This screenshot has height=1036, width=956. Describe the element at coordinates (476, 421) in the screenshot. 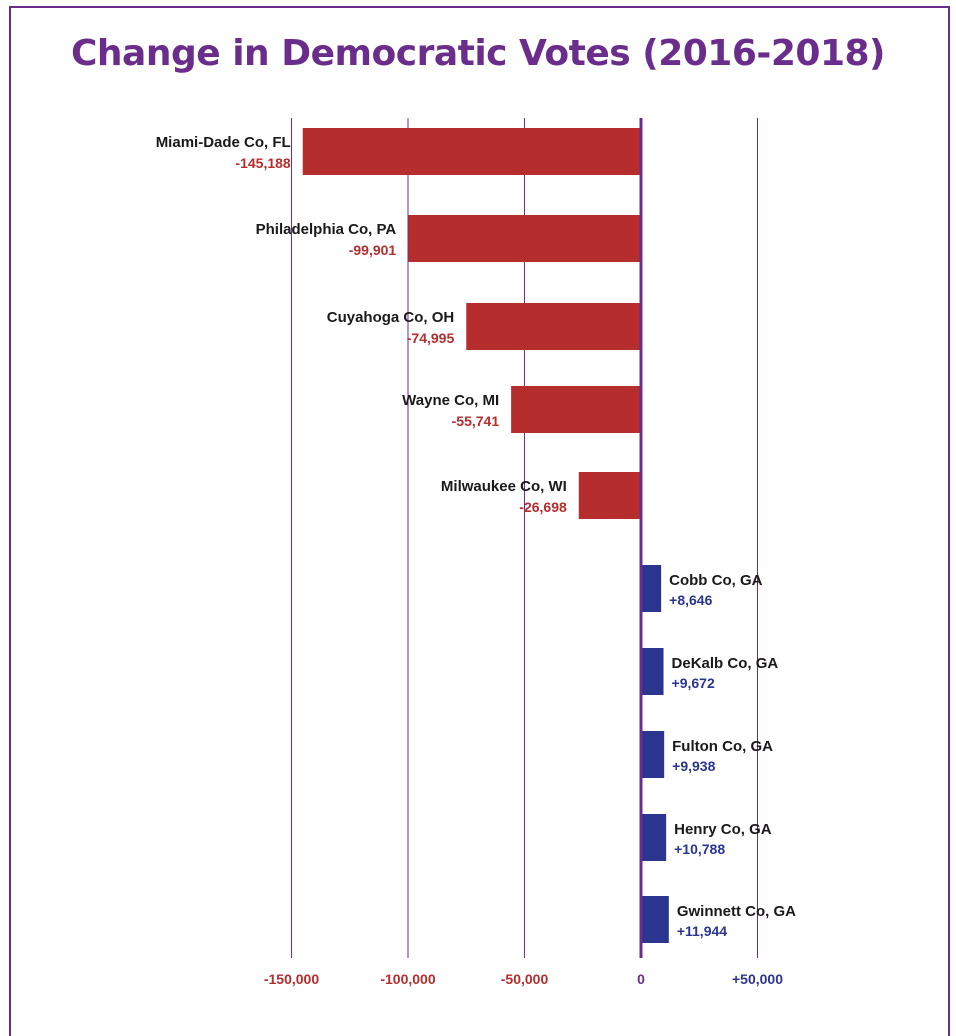

I see `data-label: -55,741` at that location.